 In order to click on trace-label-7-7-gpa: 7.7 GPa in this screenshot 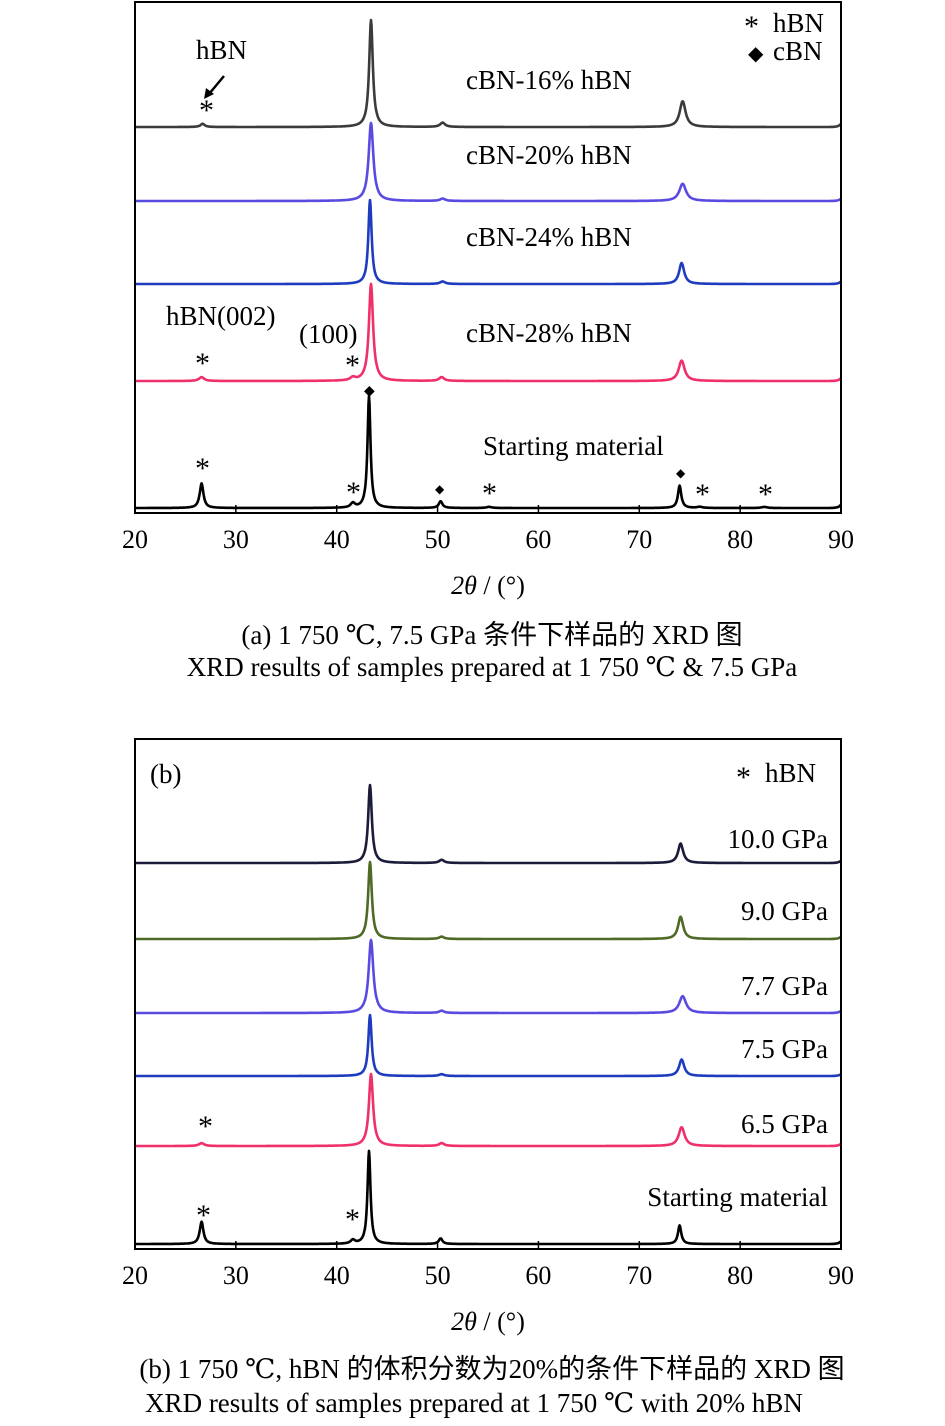, I will do `click(784, 986)`.